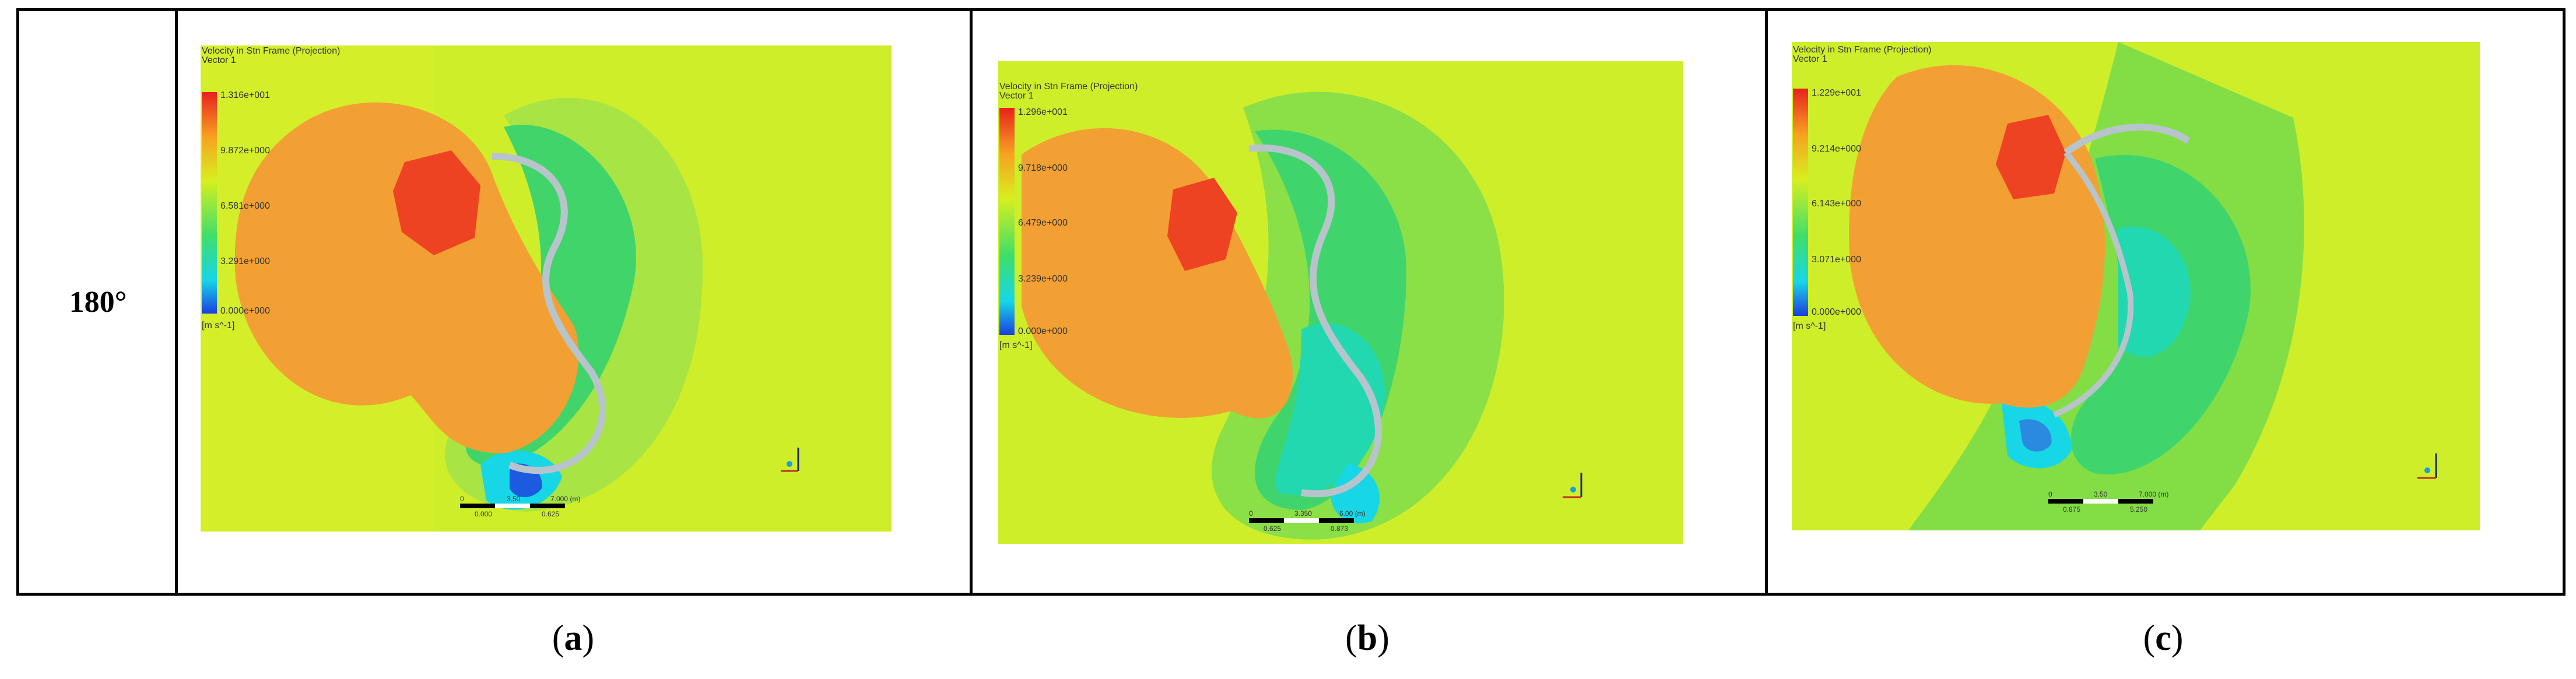 The image size is (2576, 679). I want to click on caption-a-letter: a, so click(573, 638).